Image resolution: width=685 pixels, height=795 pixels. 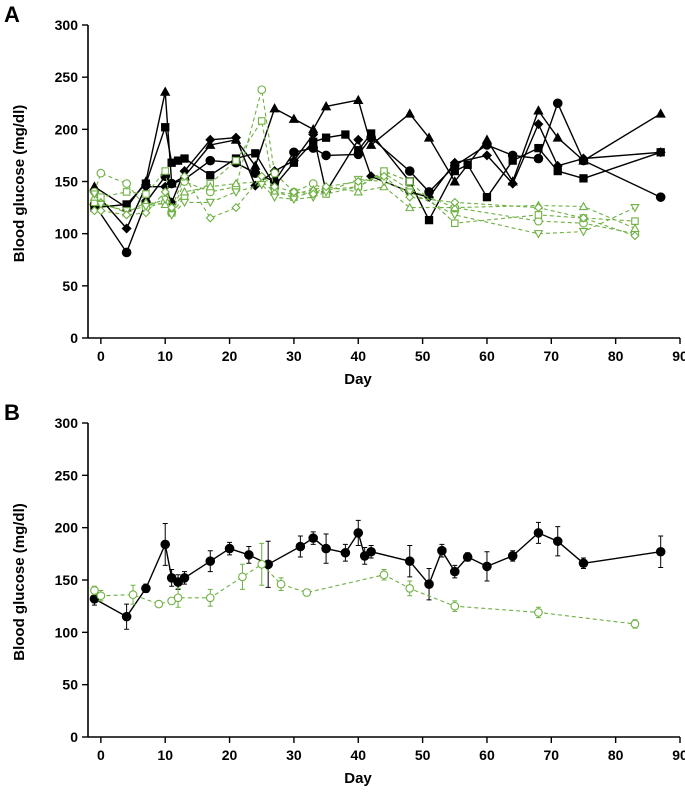 I want to click on panel-a-x-axis-title: Day, so click(x=358, y=379).